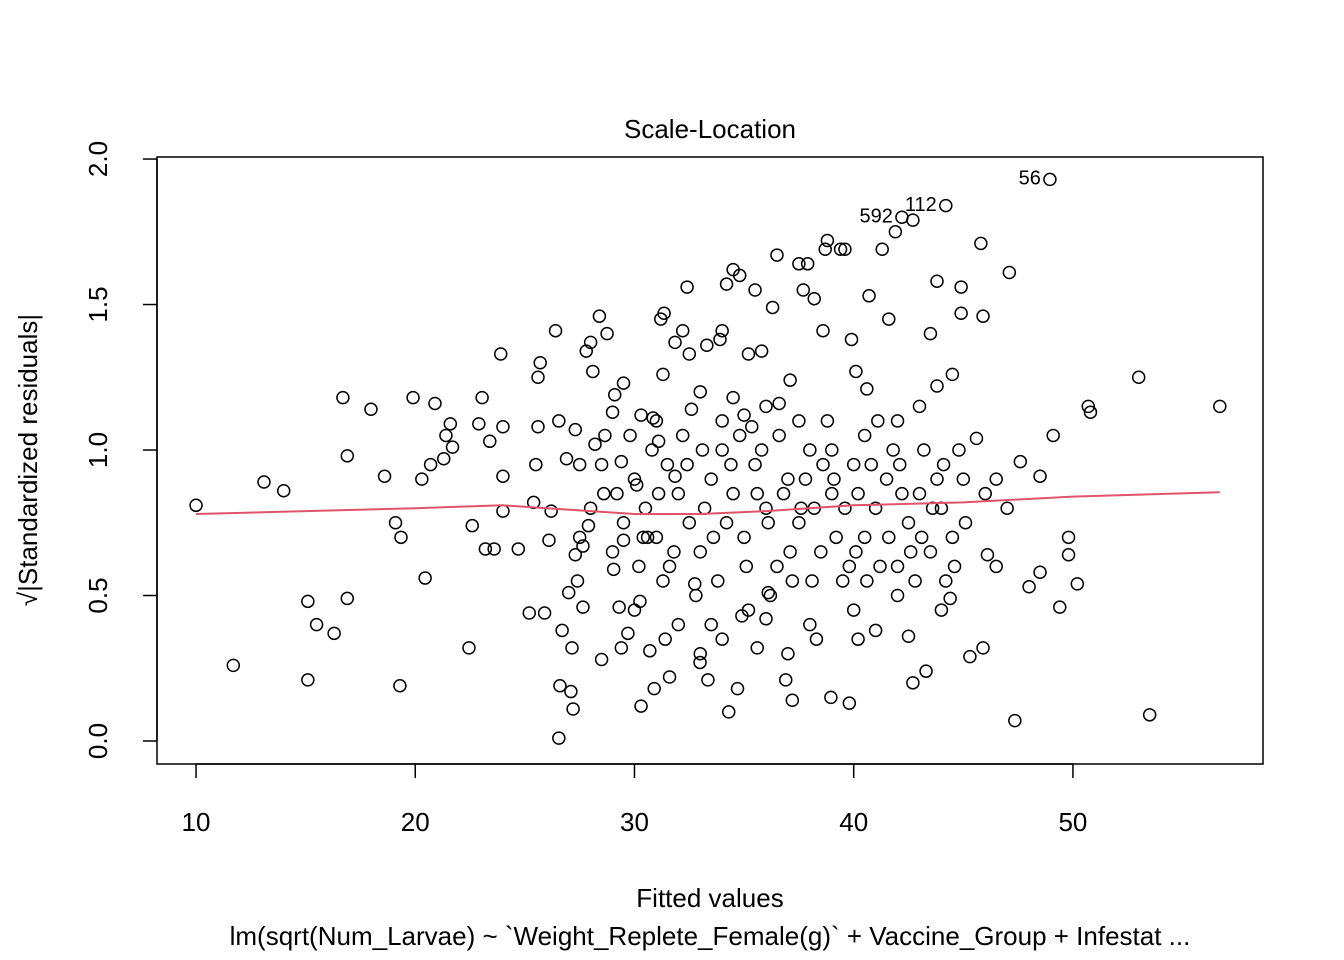 This screenshot has width=1344, height=960. What do you see at coordinates (196, 822) in the screenshot?
I see `x-tick-label: 10` at bounding box center [196, 822].